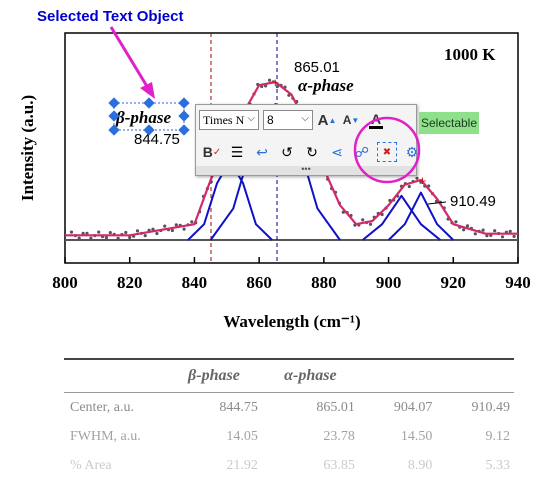 This screenshot has width=560, height=480. I want to click on peak-label-910: 910.49, so click(473, 201).